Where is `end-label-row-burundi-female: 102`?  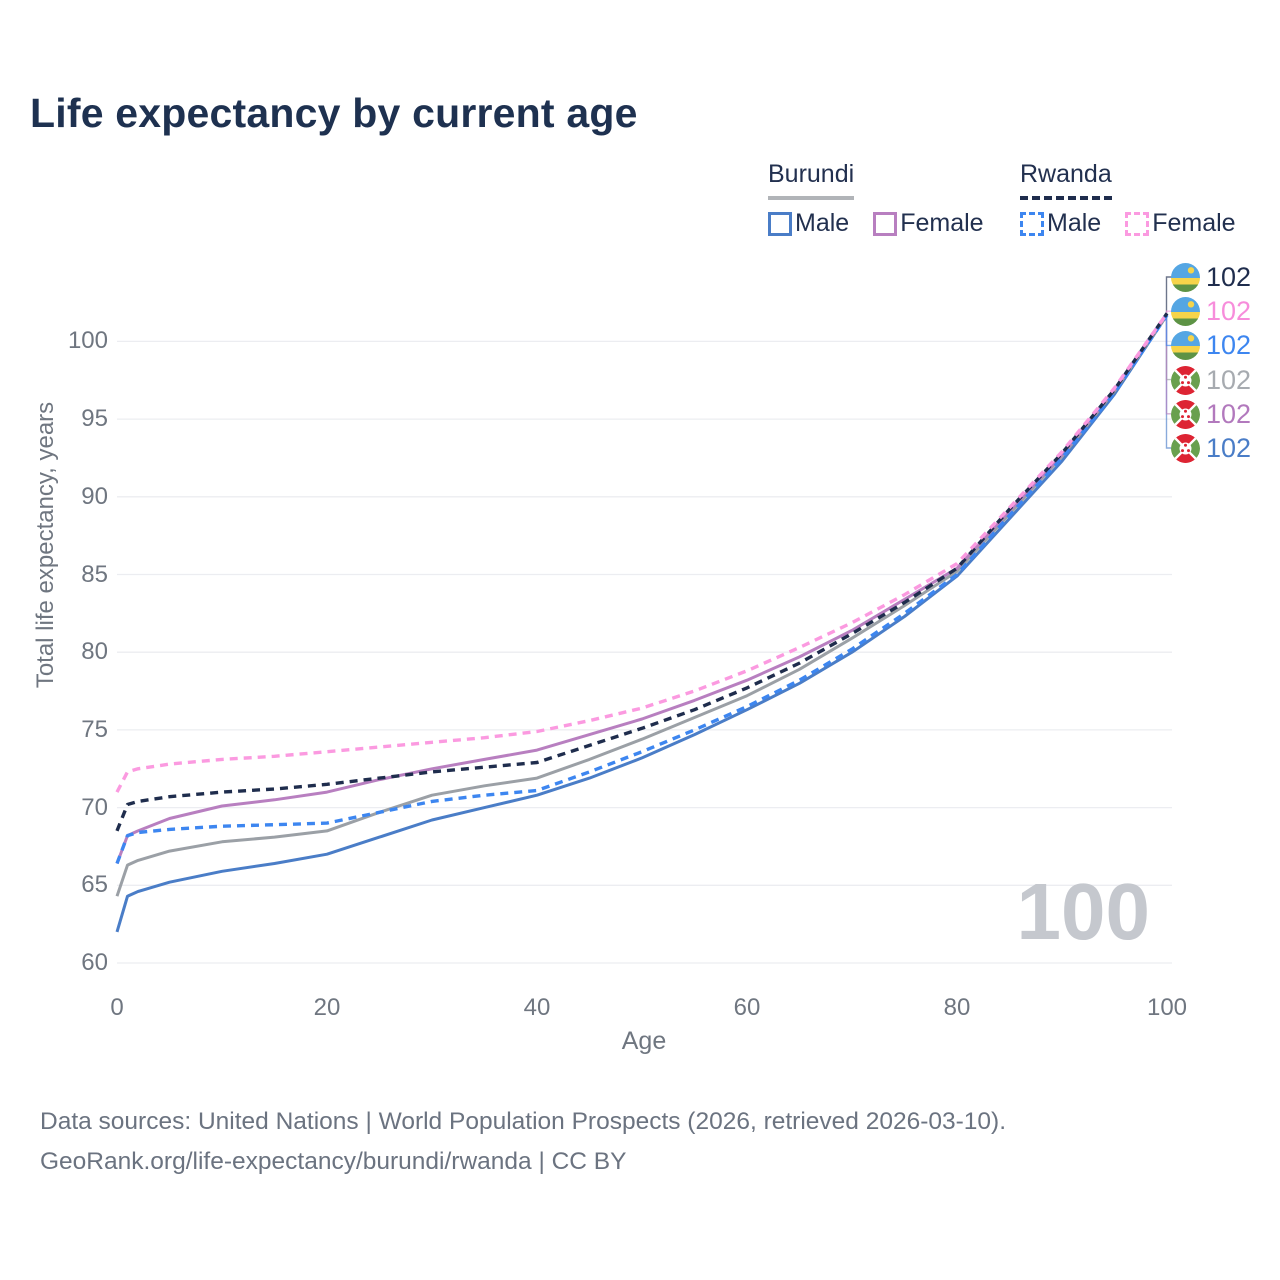
end-label-row-burundi-female: 102 is located at coordinates (1211, 414).